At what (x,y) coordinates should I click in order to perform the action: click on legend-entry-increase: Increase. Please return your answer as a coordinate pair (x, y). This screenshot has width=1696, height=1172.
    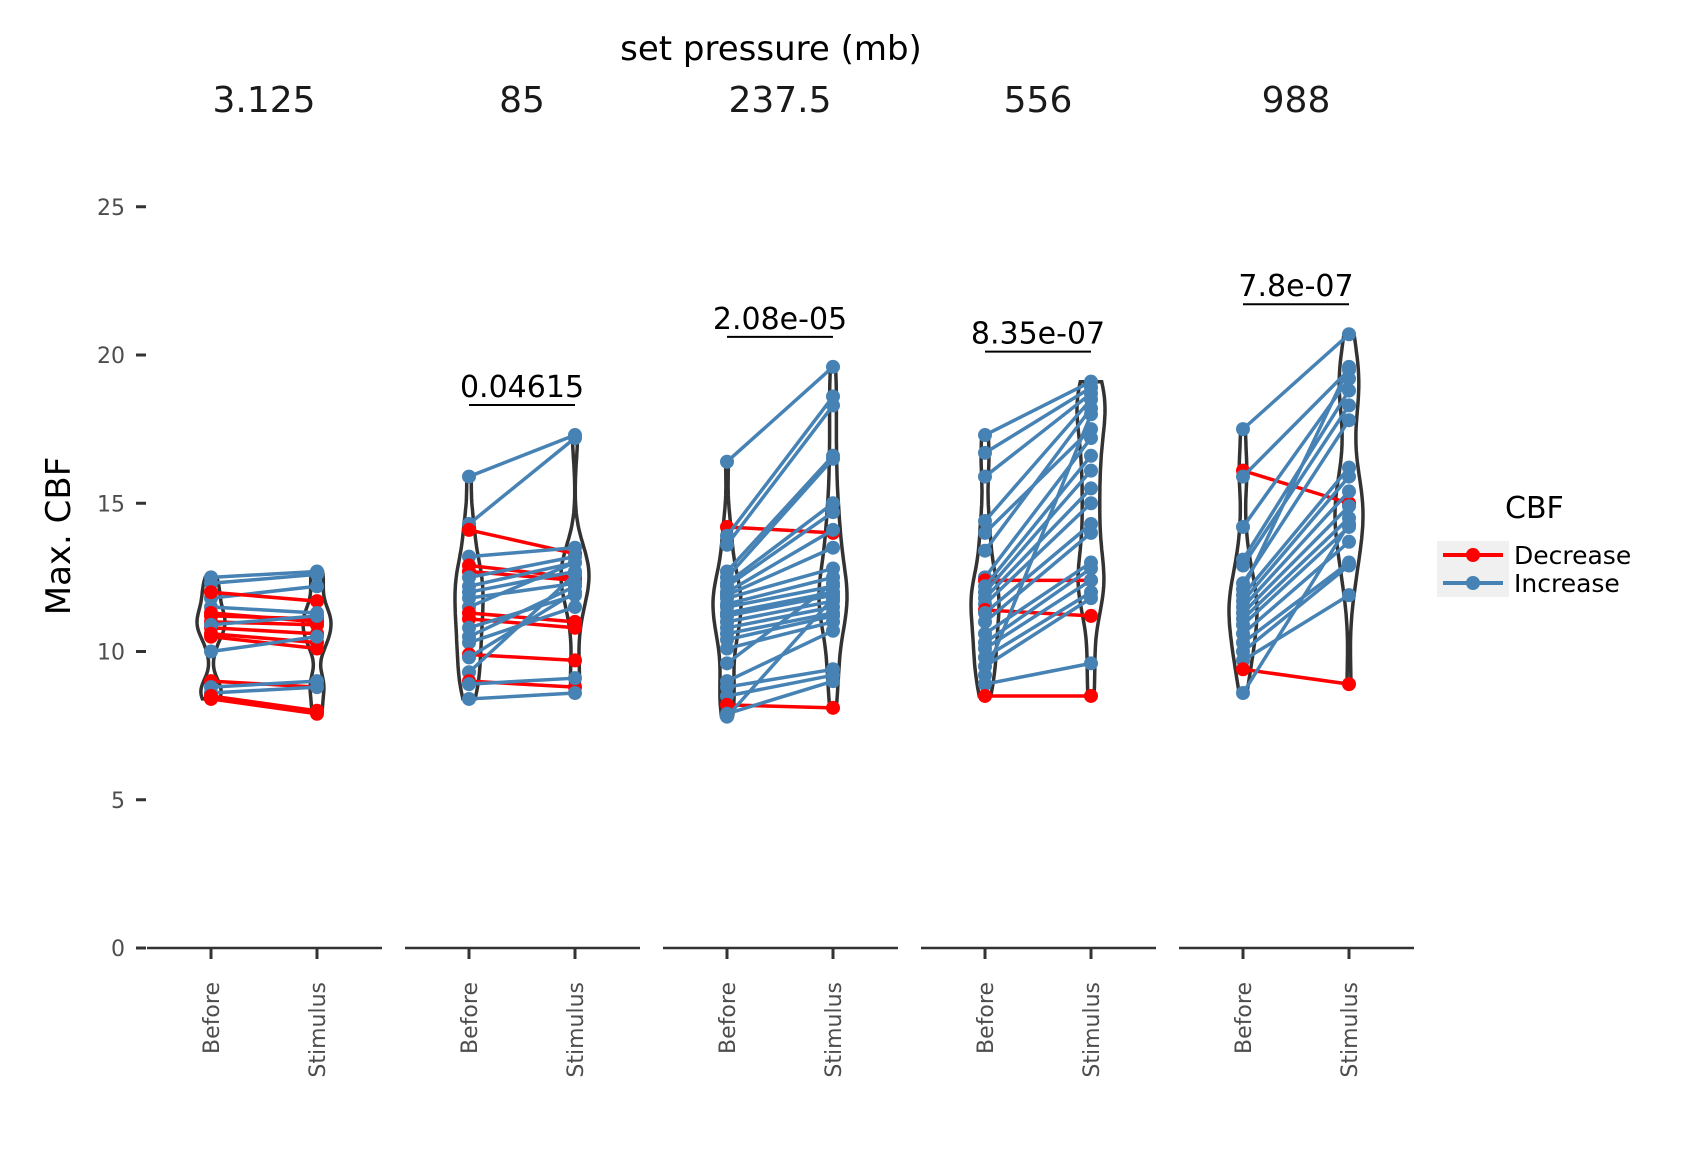
    Looking at the image, I should click on (1531, 583).